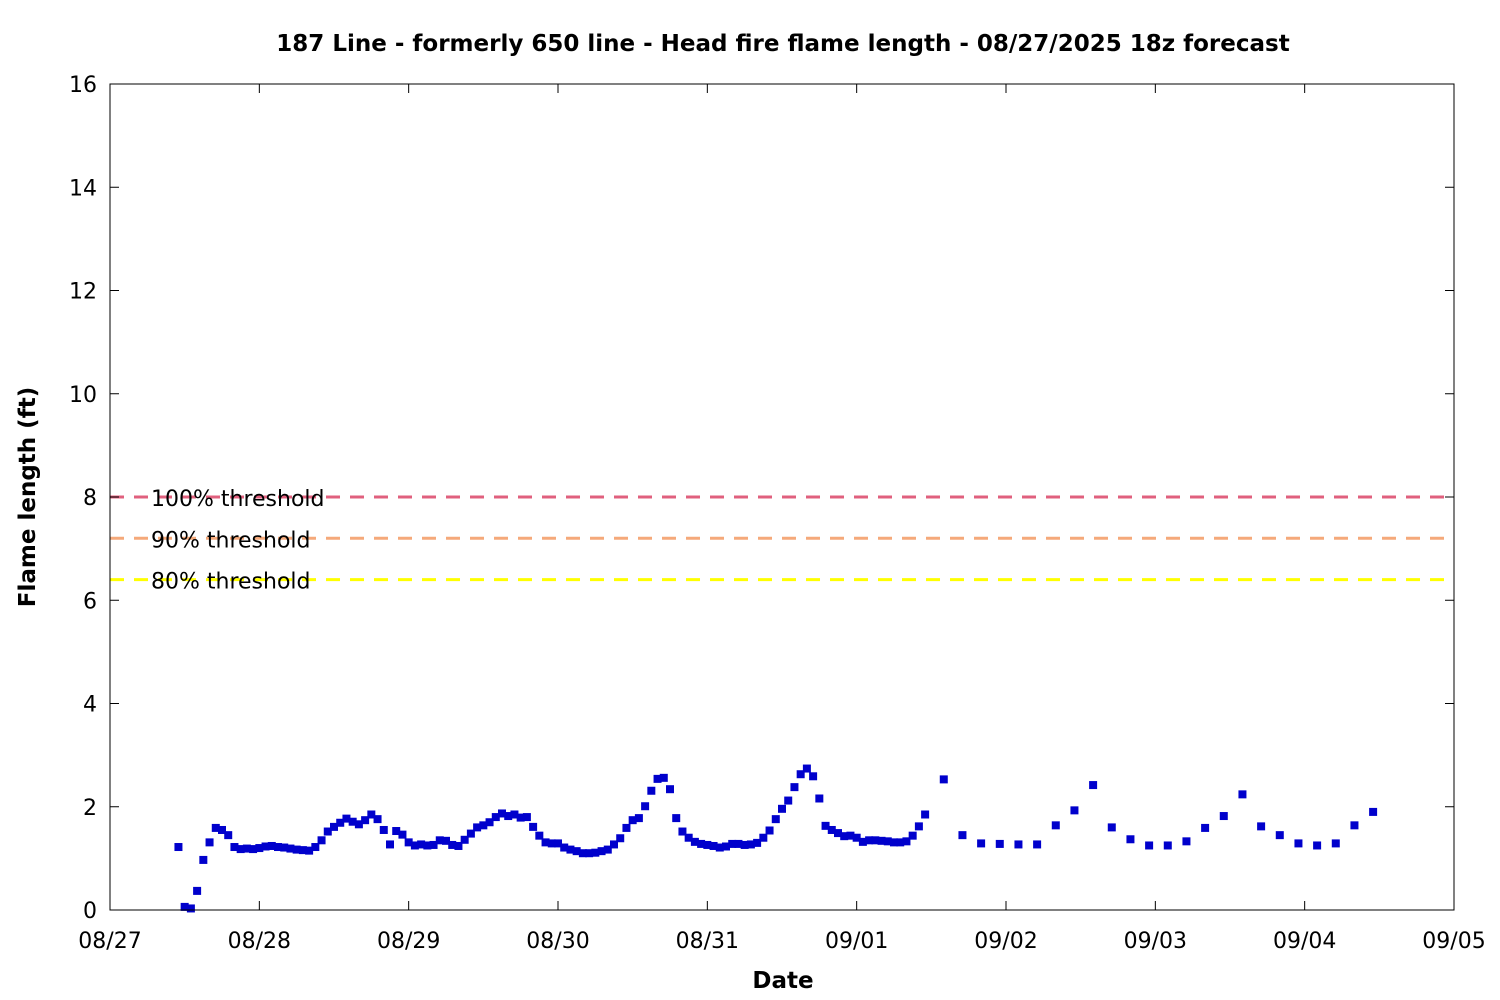  I want to click on x-tick-label: 08/30, so click(557, 941).